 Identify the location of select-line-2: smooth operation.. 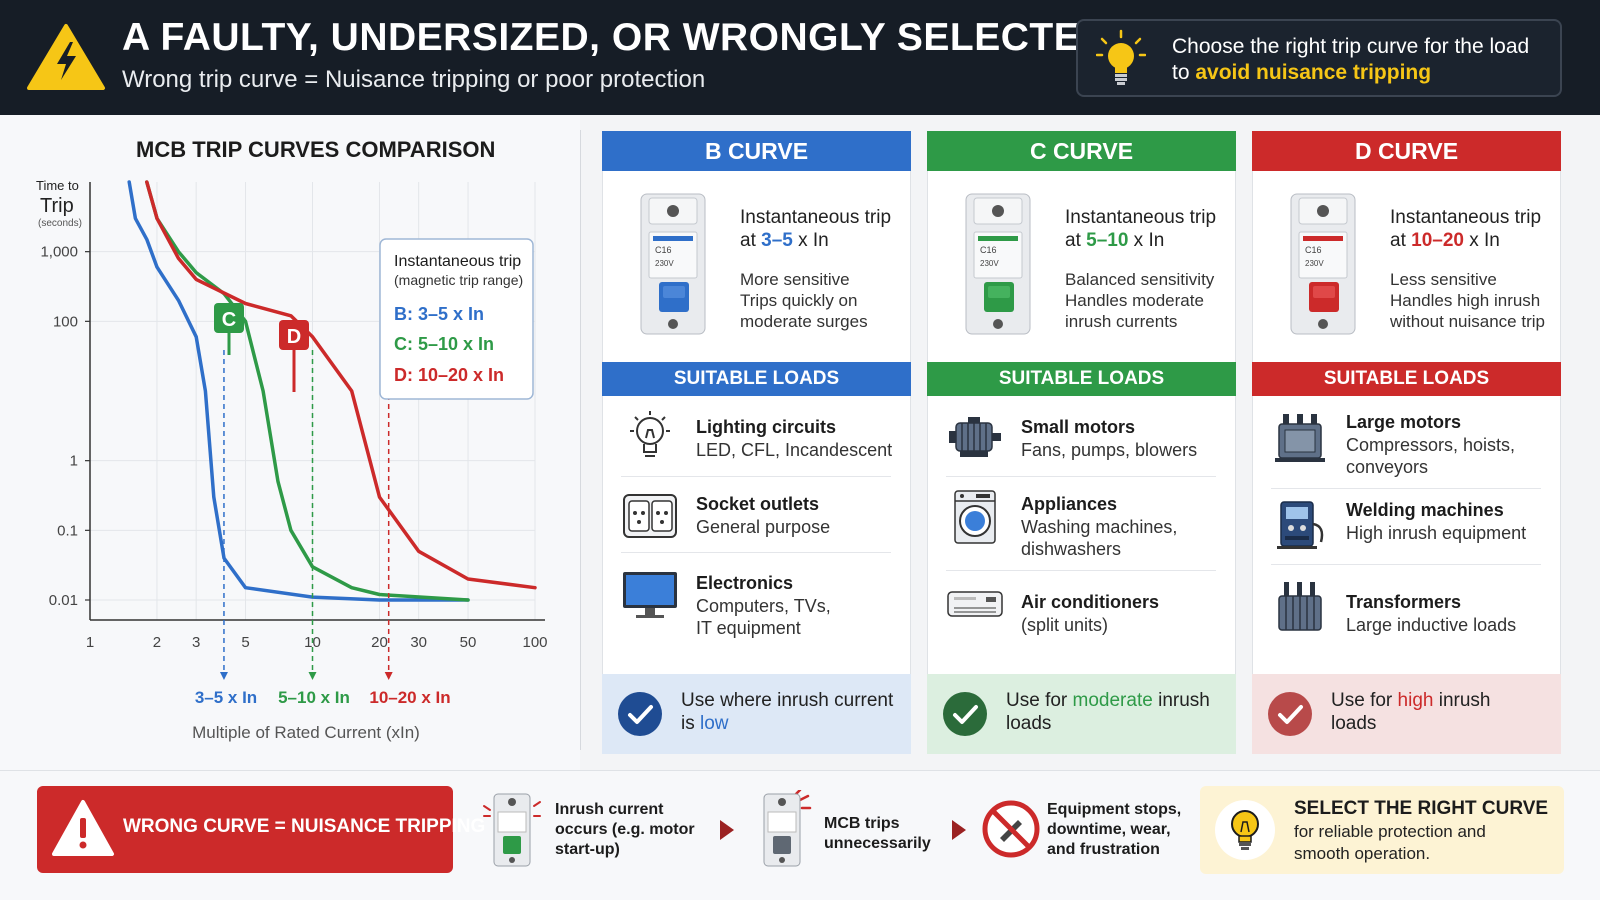
(1362, 853).